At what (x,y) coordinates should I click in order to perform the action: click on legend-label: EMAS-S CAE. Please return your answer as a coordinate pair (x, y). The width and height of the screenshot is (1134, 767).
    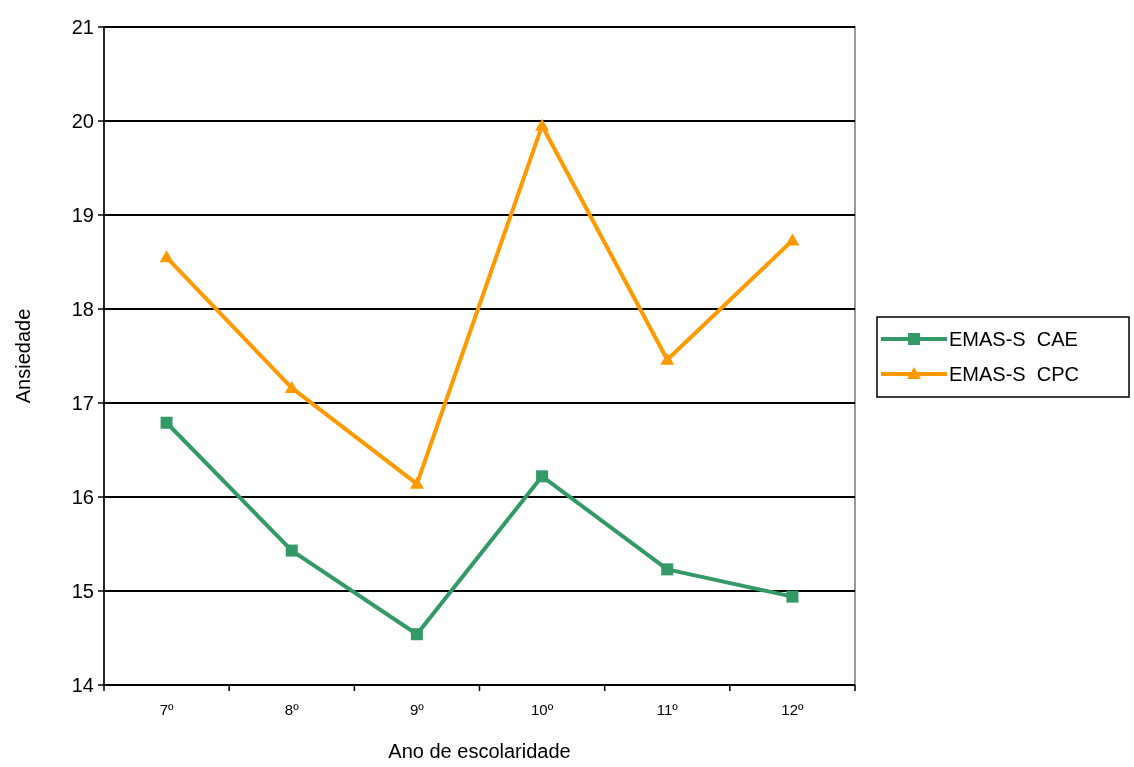
    Looking at the image, I should click on (1013, 339).